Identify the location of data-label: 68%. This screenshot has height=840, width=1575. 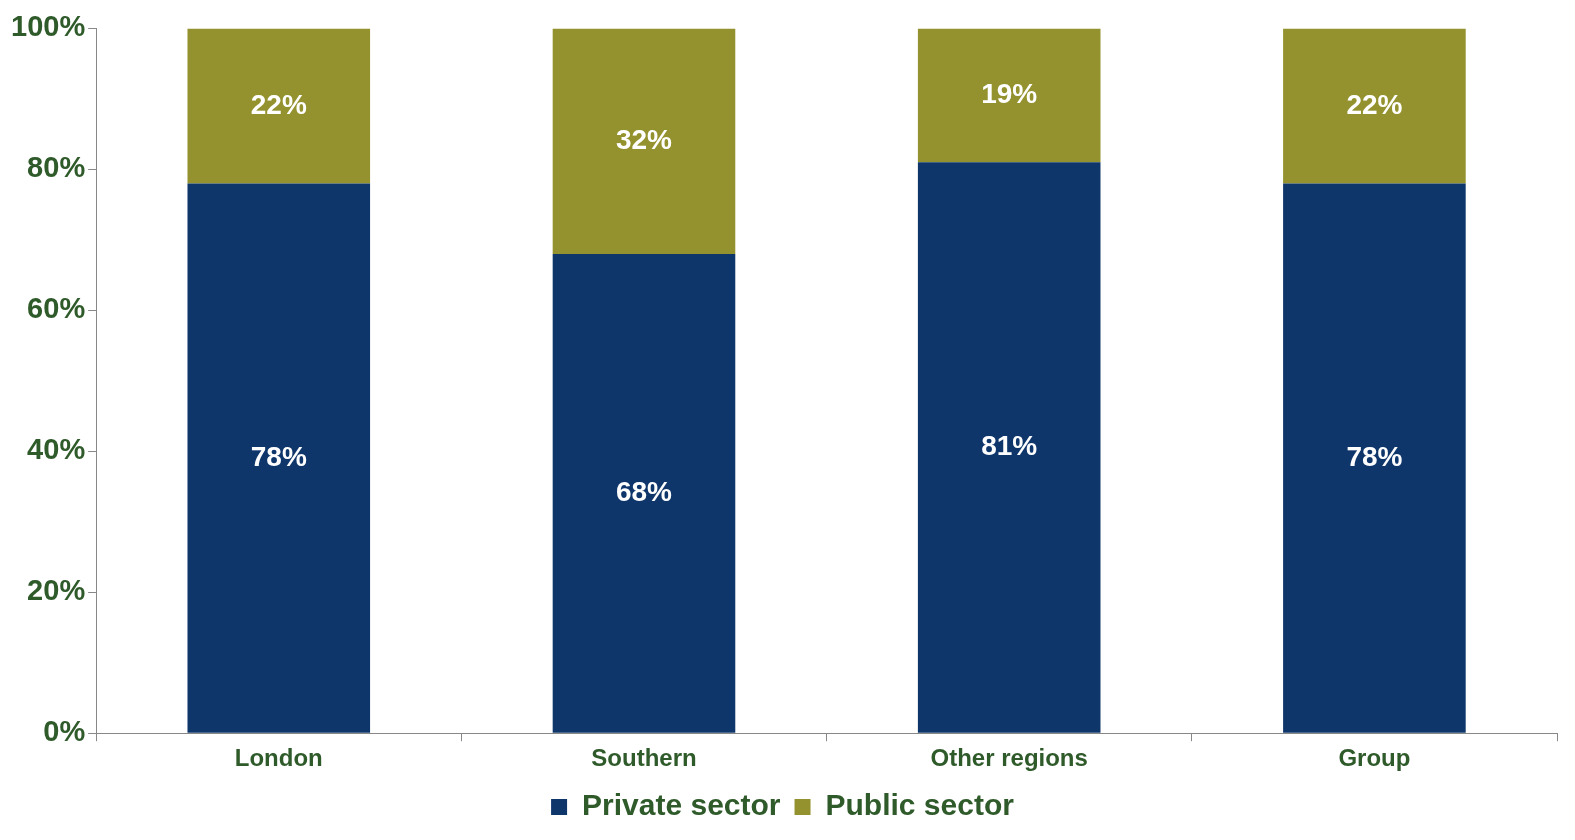
(644, 492).